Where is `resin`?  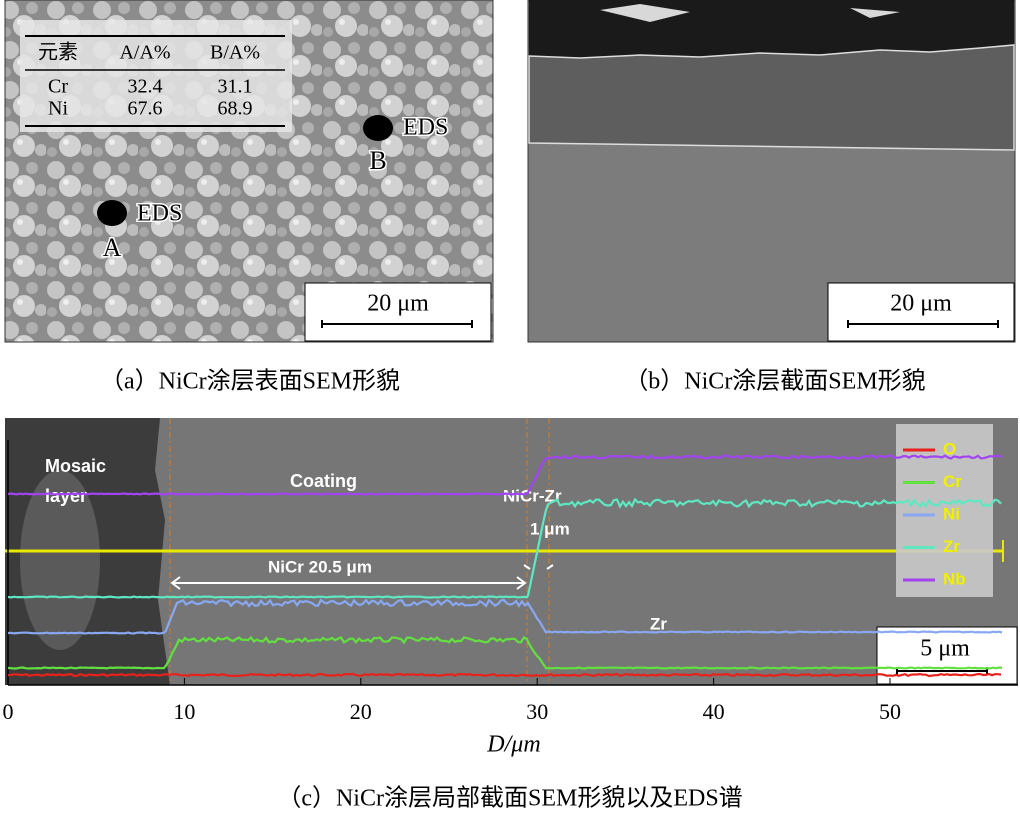 resin is located at coordinates (771, 29).